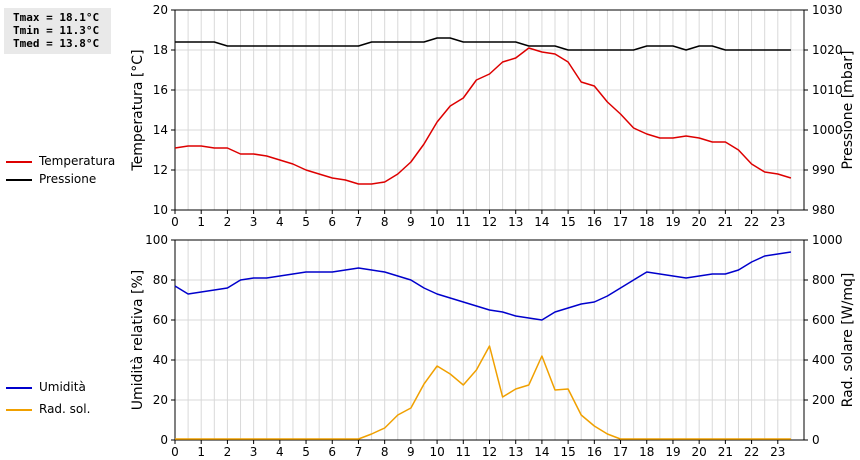 The image size is (860, 460). I want to click on legend-swatch-radsol, so click(19, 410).